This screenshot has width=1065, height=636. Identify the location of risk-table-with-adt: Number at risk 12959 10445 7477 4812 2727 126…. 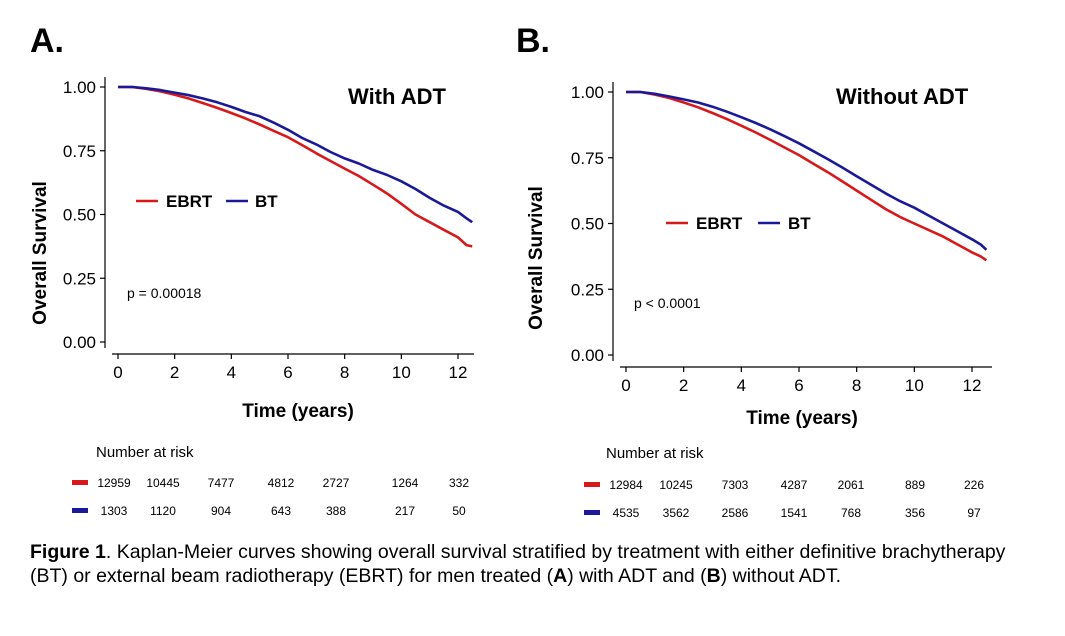
(270, 481).